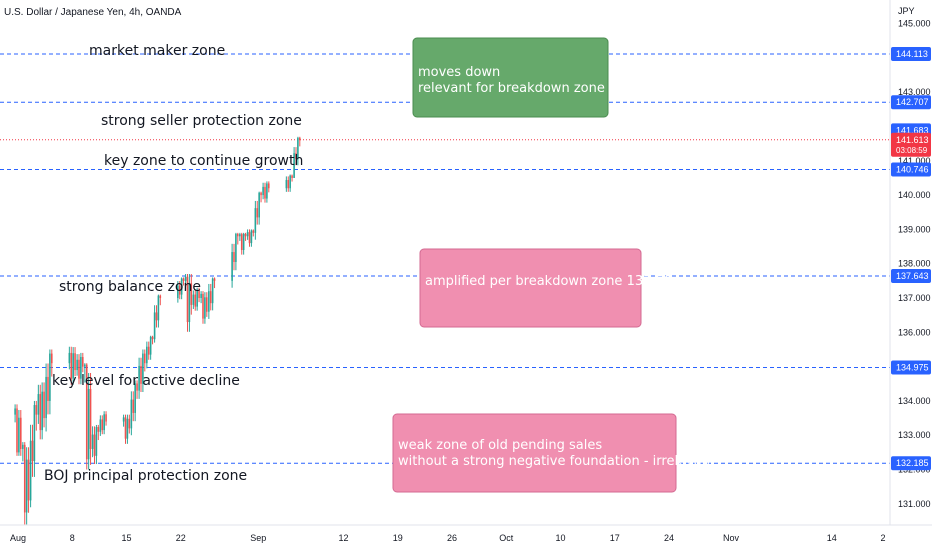 The height and width of the screenshot is (555, 932). Describe the element at coordinates (731, 538) in the screenshot. I see `x-tick-label: Nov` at that location.